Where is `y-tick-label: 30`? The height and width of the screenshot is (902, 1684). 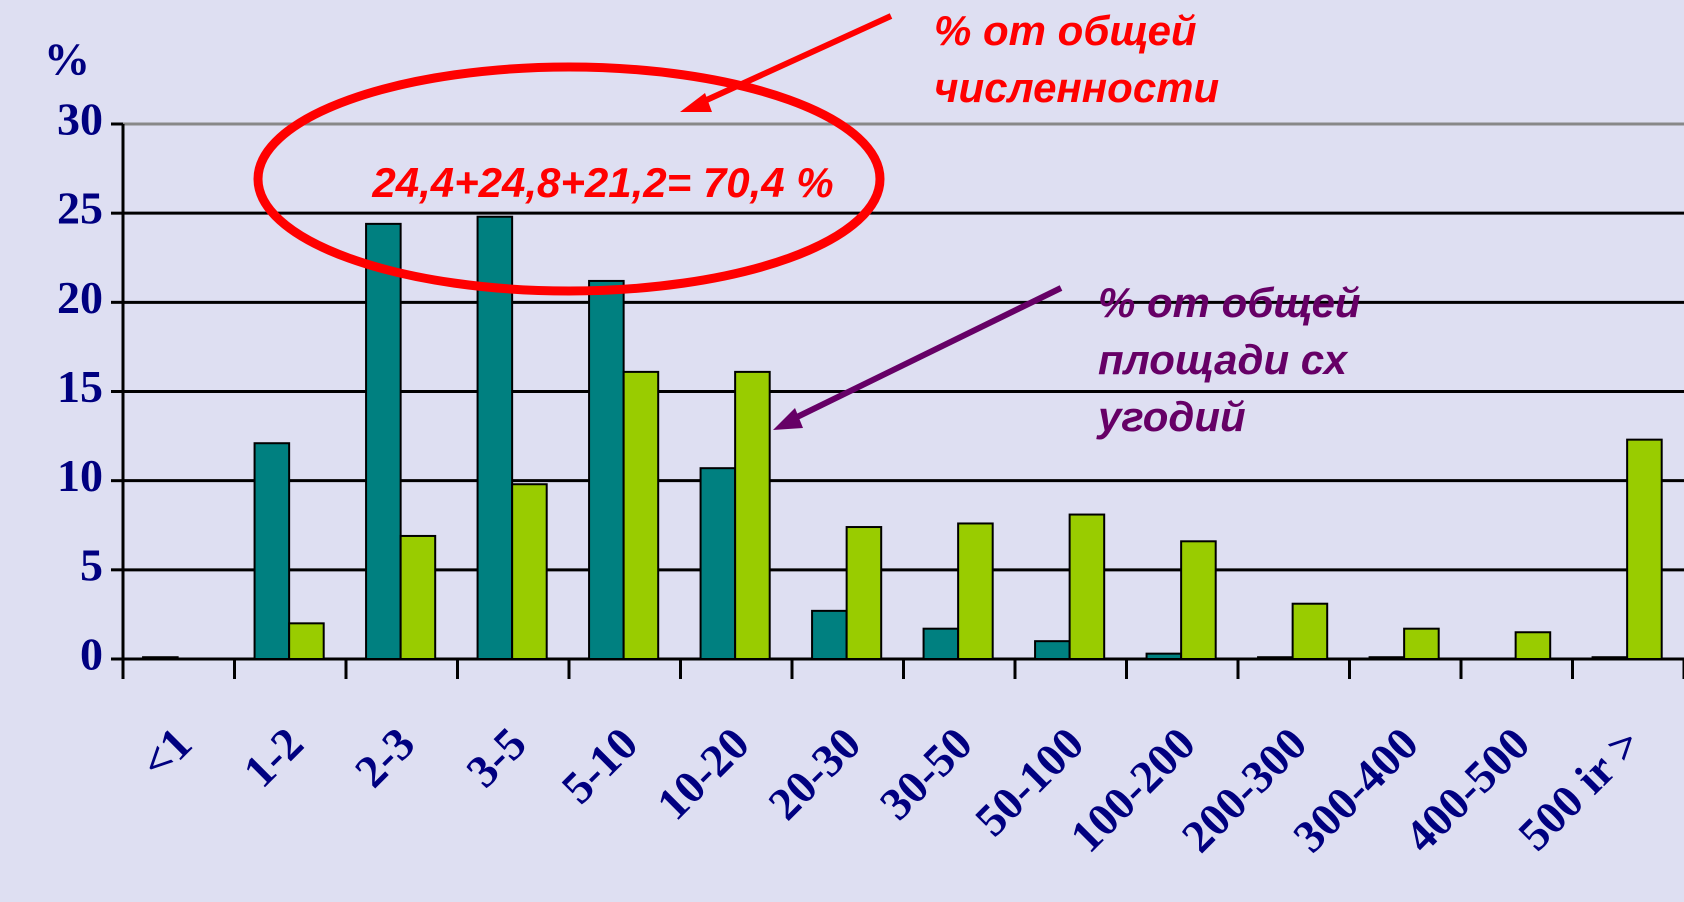 y-tick-label: 30 is located at coordinates (80, 119).